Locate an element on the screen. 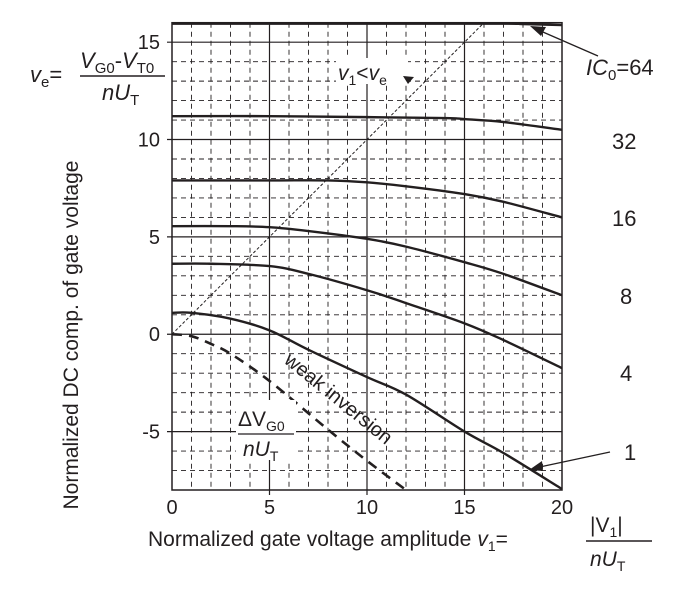 The height and width of the screenshot is (591, 685). series-labels: IC0=64 32 16 8 4 1 is located at coordinates (591, 248).